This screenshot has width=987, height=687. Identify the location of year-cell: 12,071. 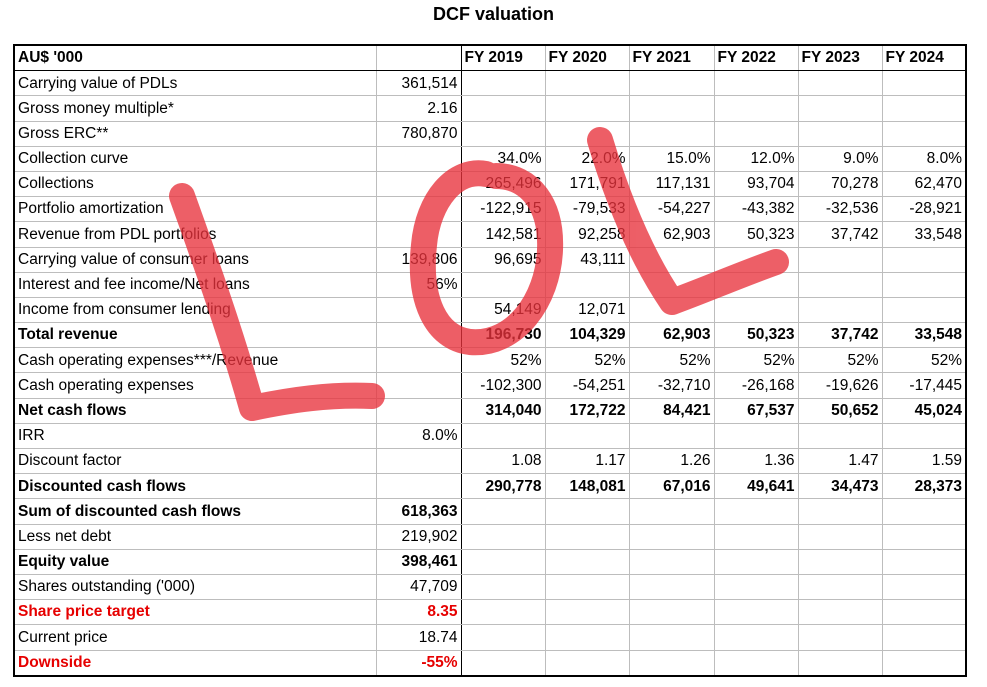
(587, 310).